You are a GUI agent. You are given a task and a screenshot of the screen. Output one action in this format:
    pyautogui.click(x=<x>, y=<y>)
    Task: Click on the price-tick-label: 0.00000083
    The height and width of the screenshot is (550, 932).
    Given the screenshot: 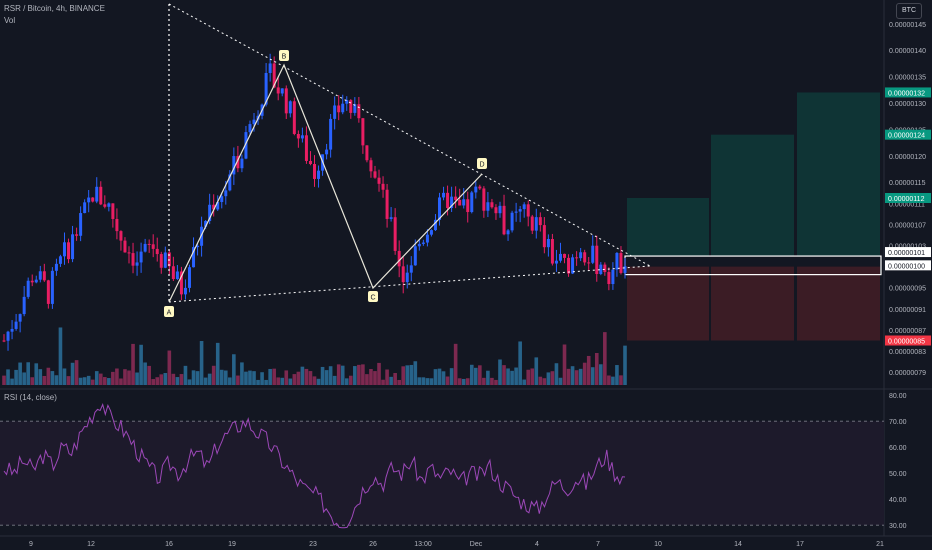 What is the action you would take?
    pyautogui.click(x=907, y=352)
    